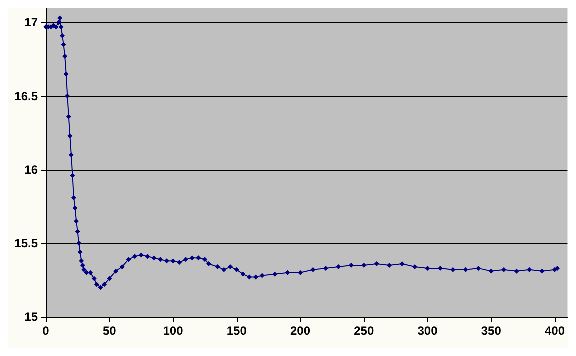 The width and height of the screenshot is (576, 356). Describe the element at coordinates (173, 331) in the screenshot. I see `x-tick-label: 100` at that location.